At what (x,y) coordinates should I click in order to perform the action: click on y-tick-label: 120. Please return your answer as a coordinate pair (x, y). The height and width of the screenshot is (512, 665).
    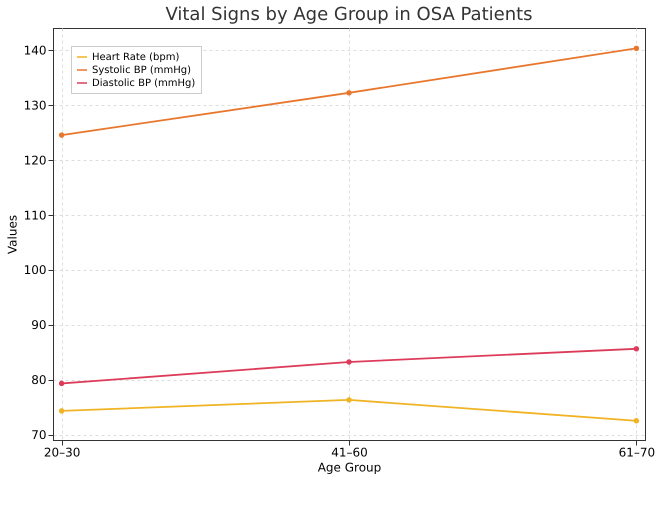
    Looking at the image, I should click on (35, 160).